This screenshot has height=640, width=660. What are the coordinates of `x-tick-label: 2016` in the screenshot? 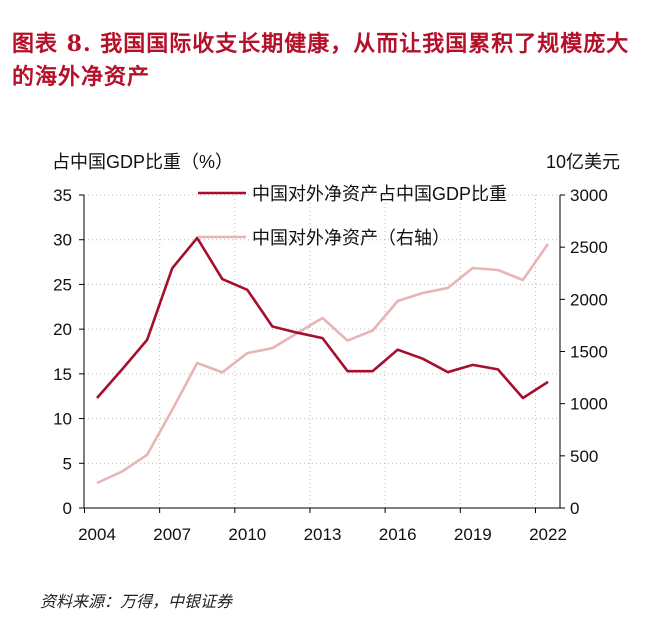 It's located at (398, 534).